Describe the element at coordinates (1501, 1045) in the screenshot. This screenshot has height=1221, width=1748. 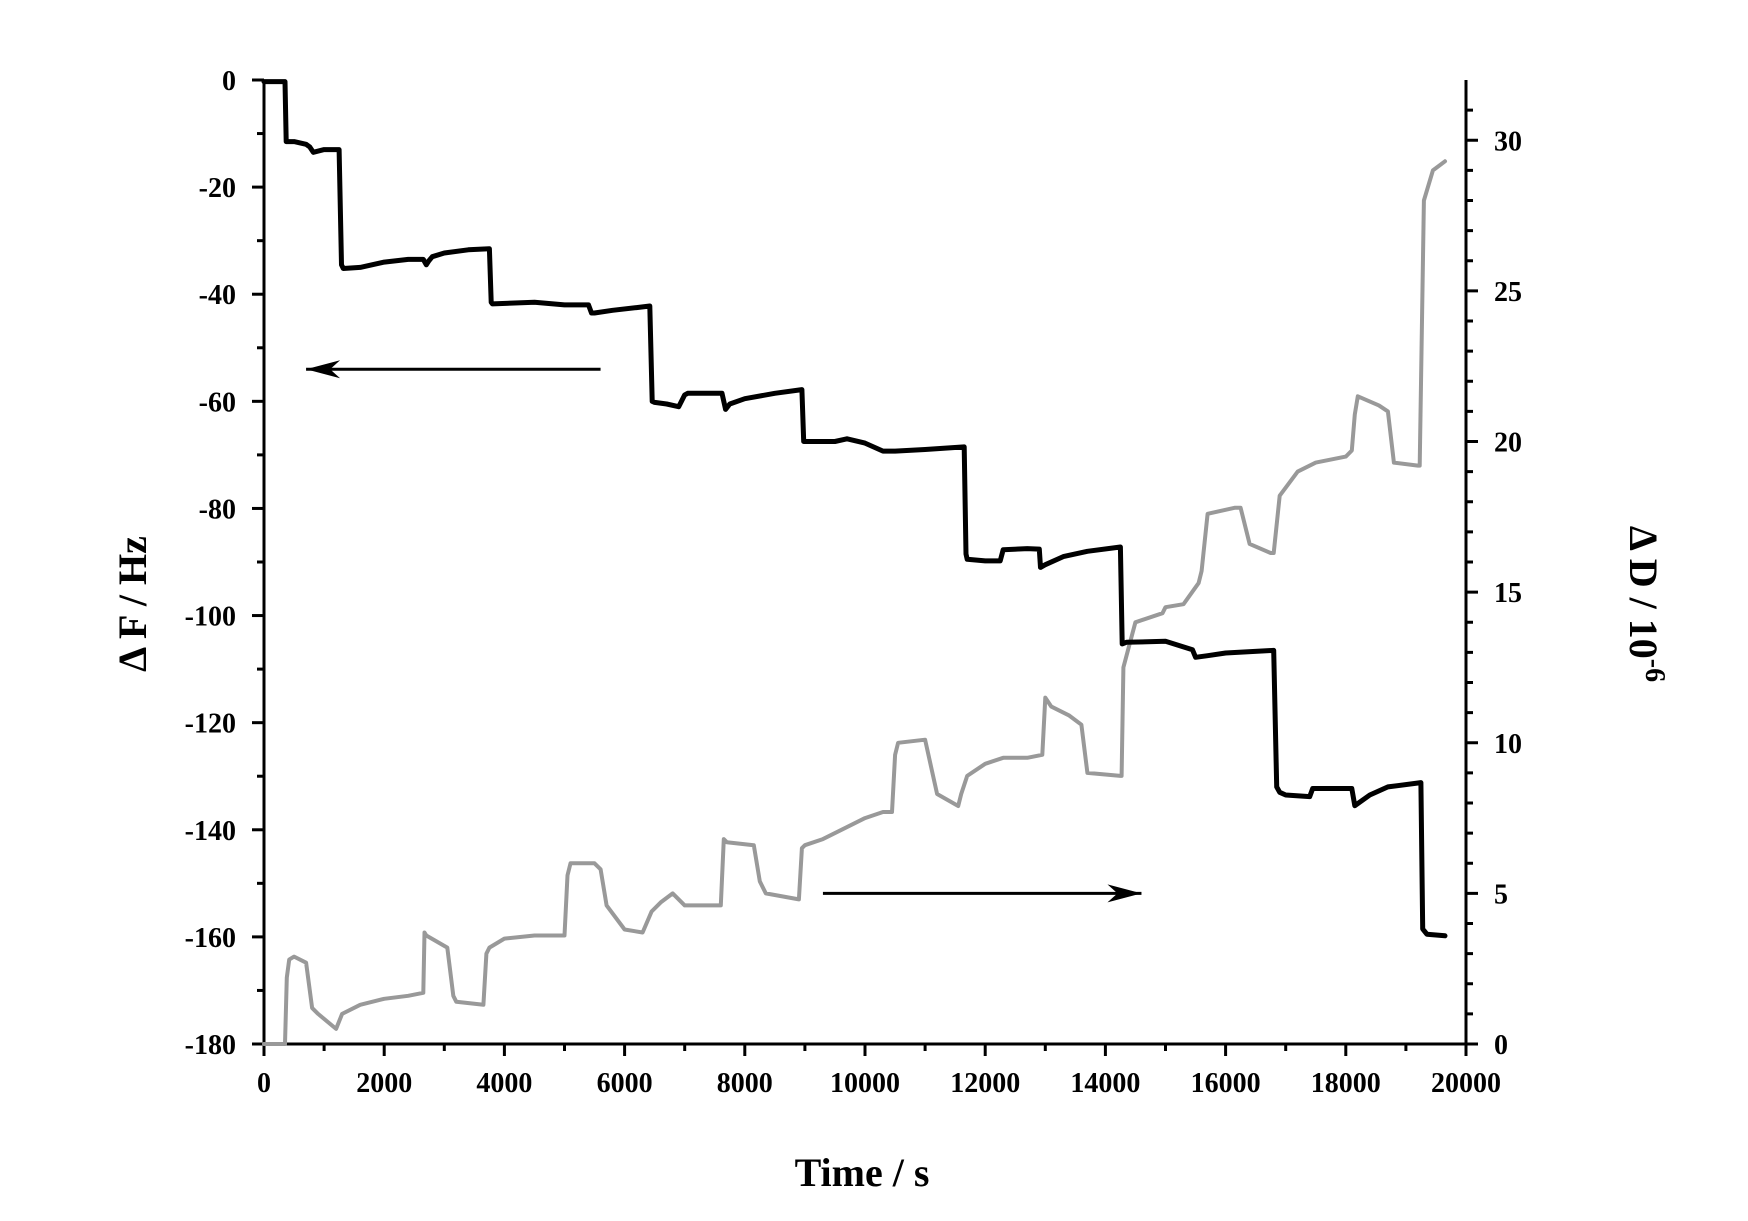
I see `y-right-tick-label: 0` at that location.